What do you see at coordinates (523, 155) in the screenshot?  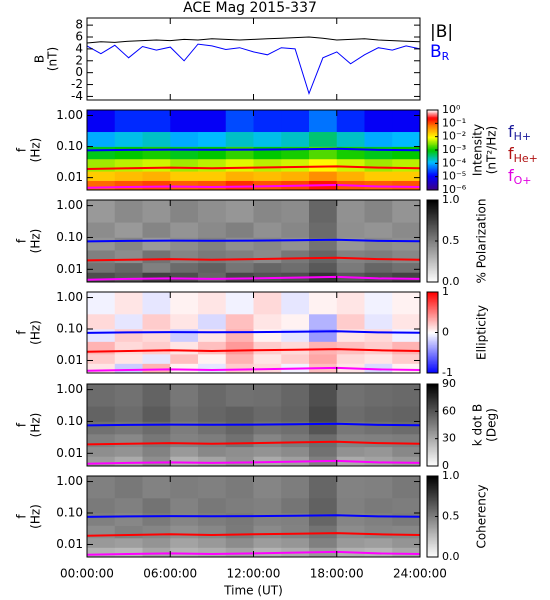 I see `legend-entry: fHe+` at bounding box center [523, 155].